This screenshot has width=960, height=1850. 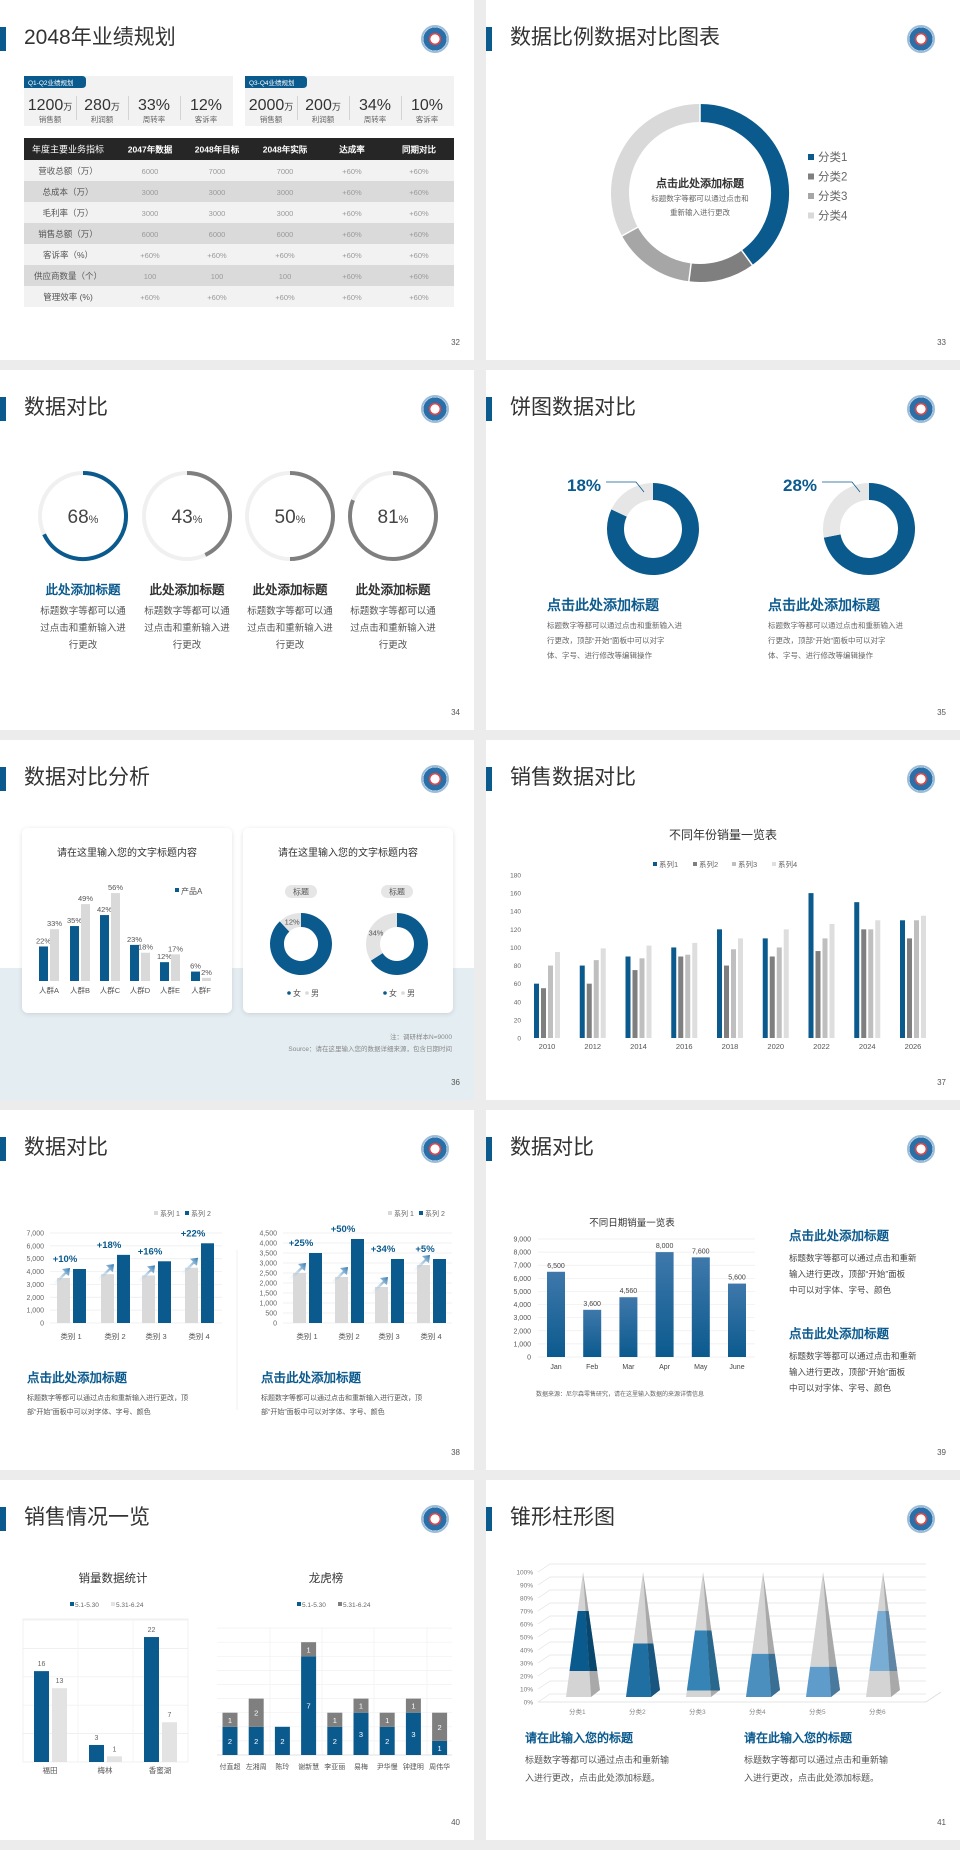 What do you see at coordinates (43, 940) in the screenshot?
I see `bar-data-label: 22%` at bounding box center [43, 940].